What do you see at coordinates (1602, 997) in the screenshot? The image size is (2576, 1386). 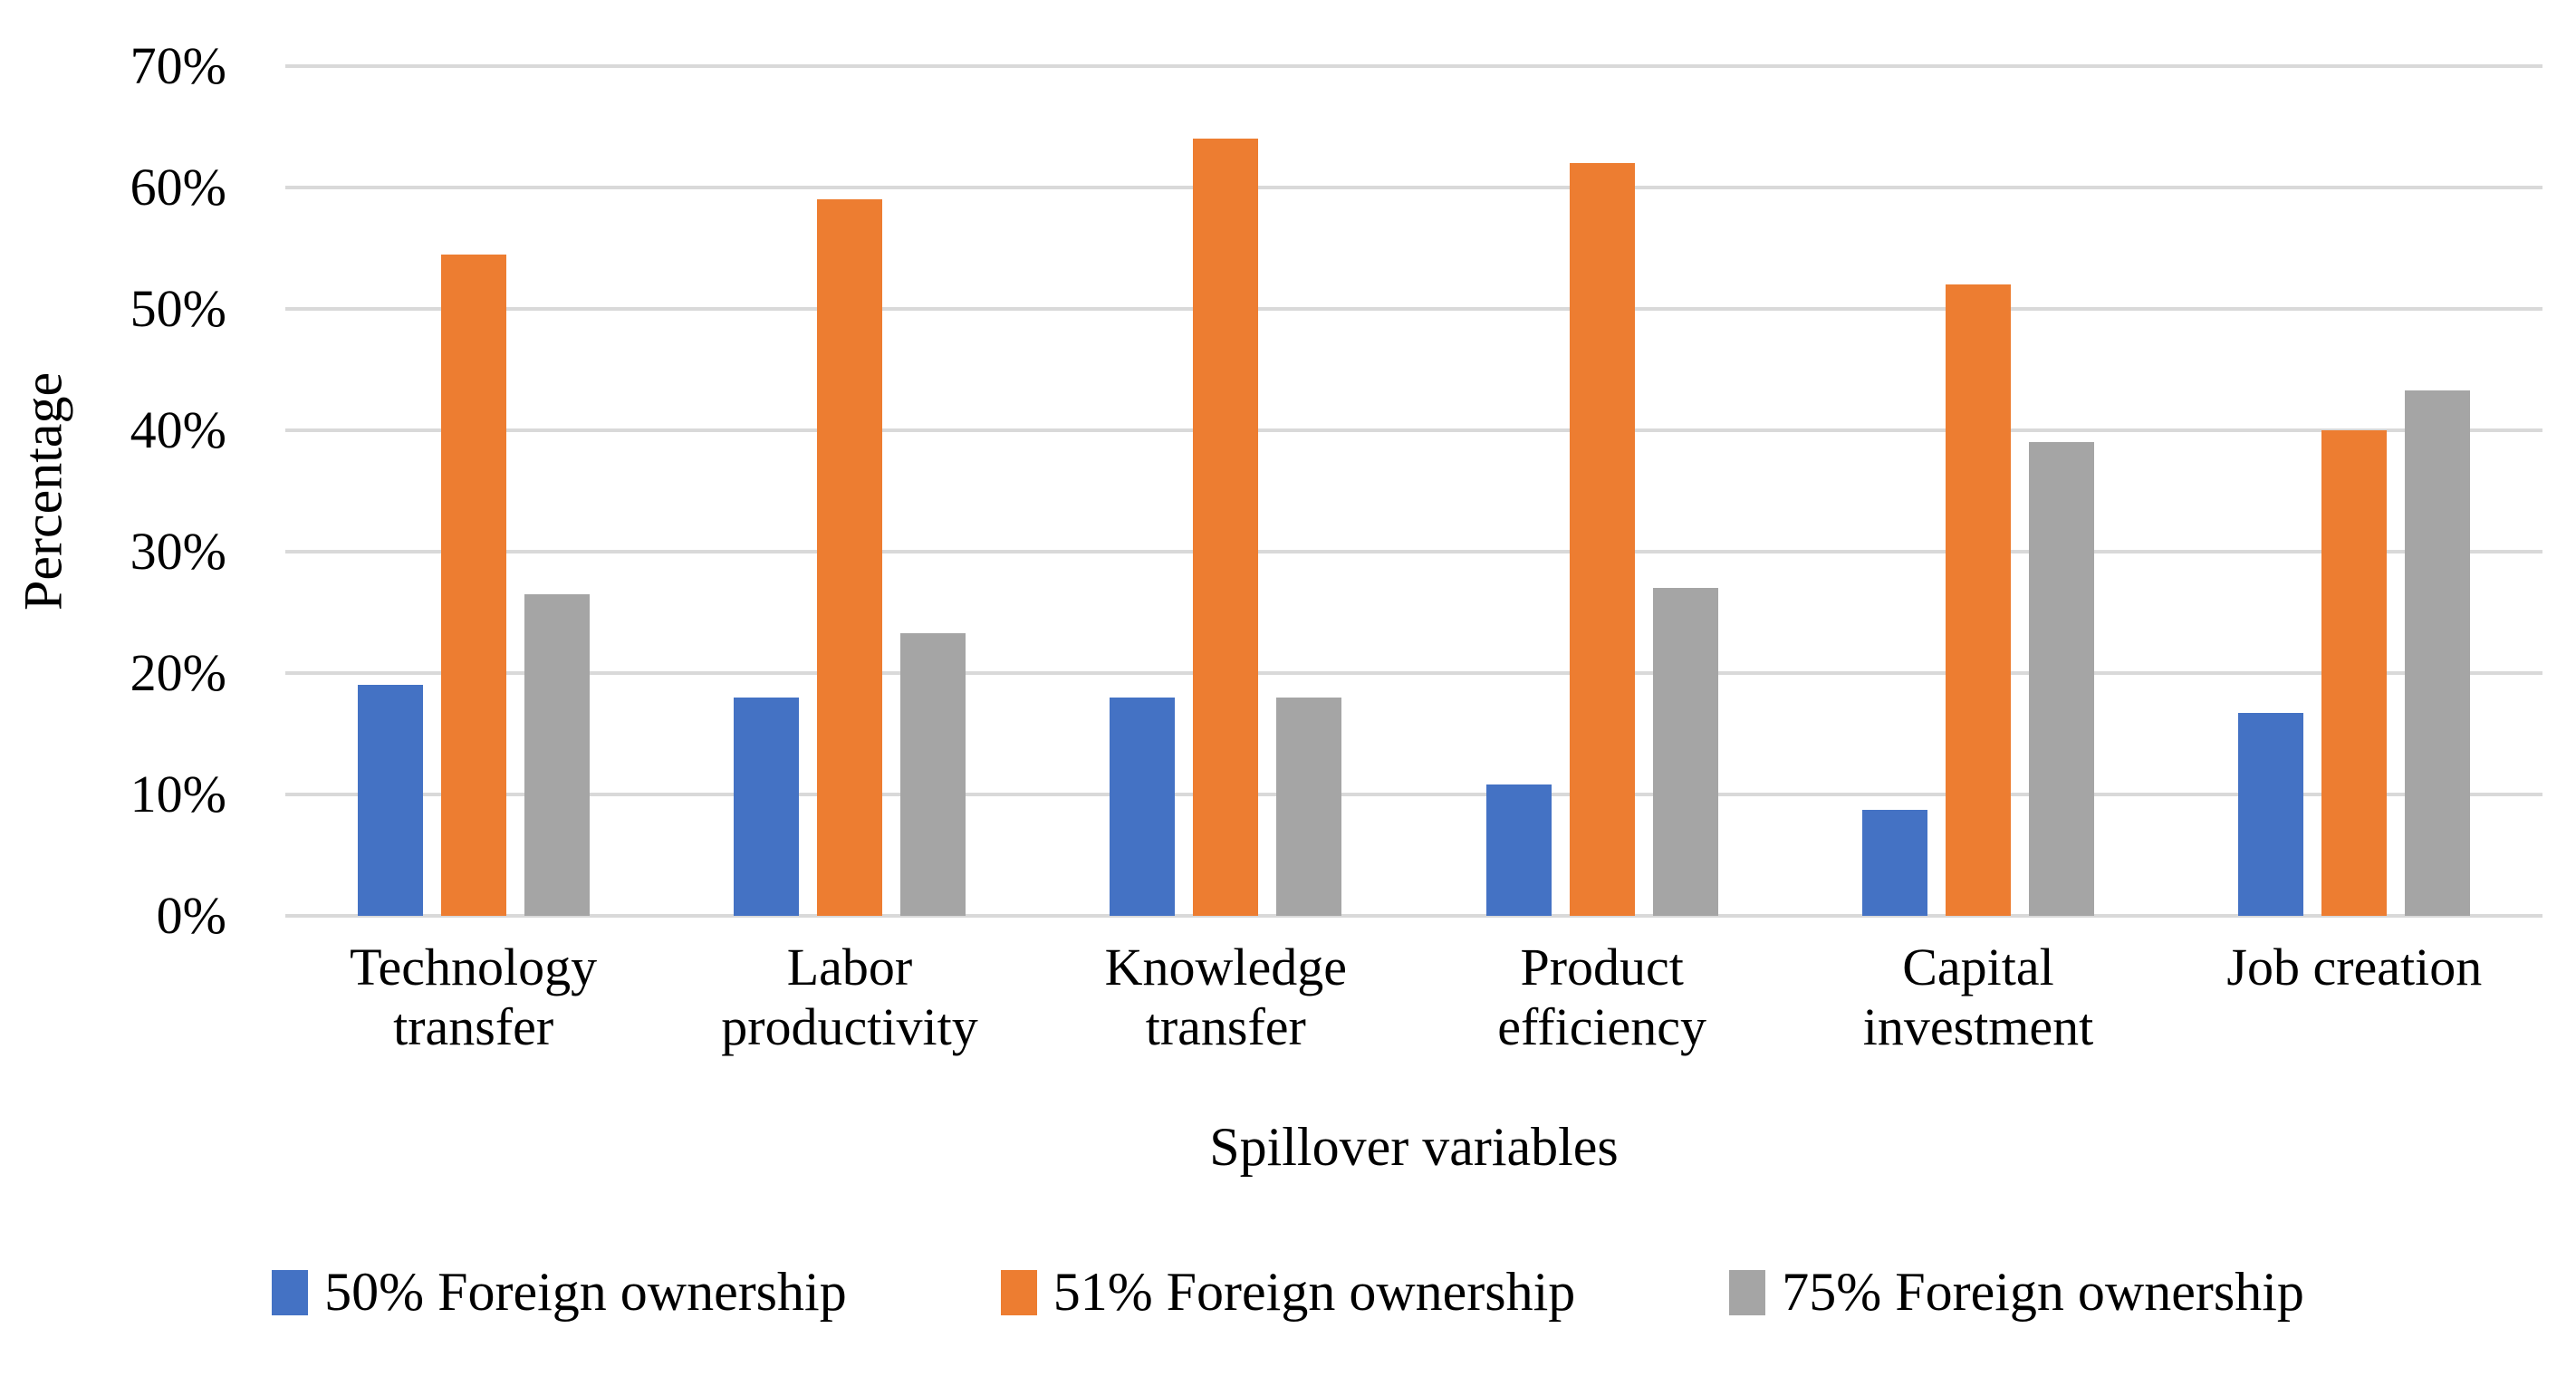 I see `x-axis-category-label: Product efficiency` at bounding box center [1602, 997].